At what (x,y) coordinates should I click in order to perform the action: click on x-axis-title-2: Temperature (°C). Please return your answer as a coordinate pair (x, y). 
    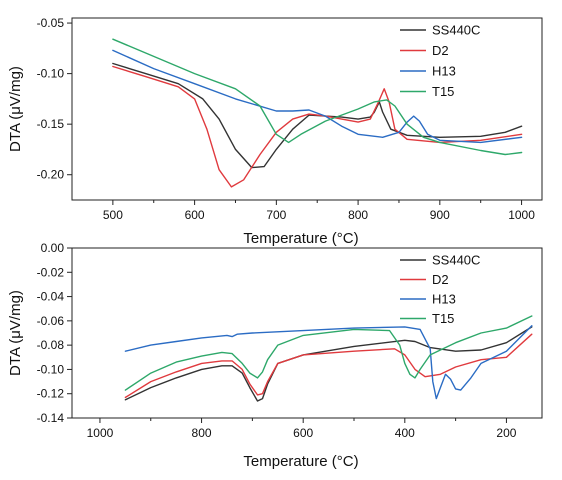
    Looking at the image, I should click on (300, 461).